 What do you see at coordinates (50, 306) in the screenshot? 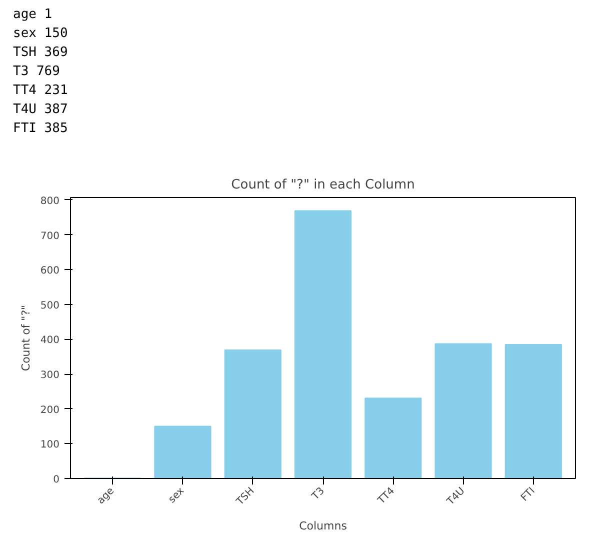
I see `y-tick-label: 500` at bounding box center [50, 306].